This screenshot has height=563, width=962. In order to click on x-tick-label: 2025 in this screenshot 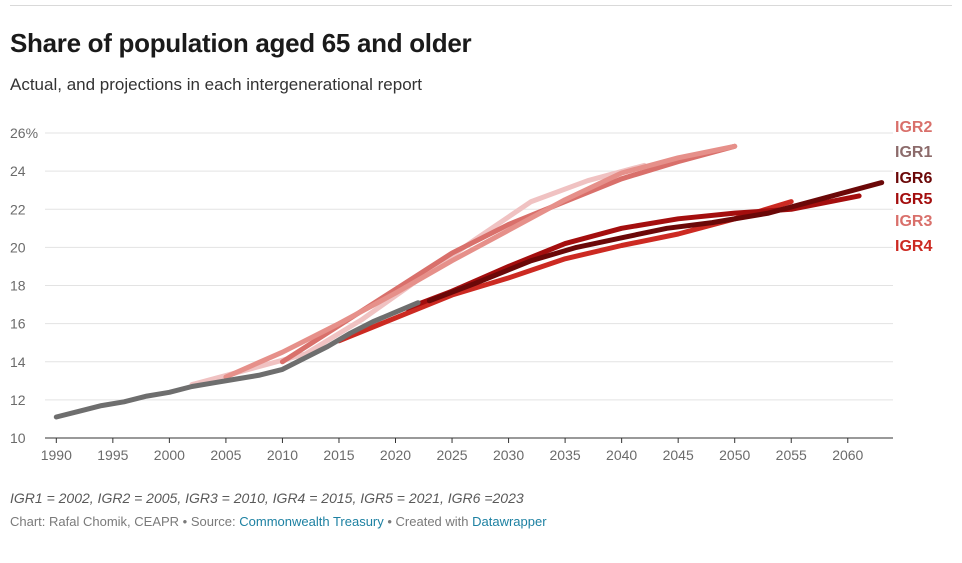, I will do `click(451, 455)`.